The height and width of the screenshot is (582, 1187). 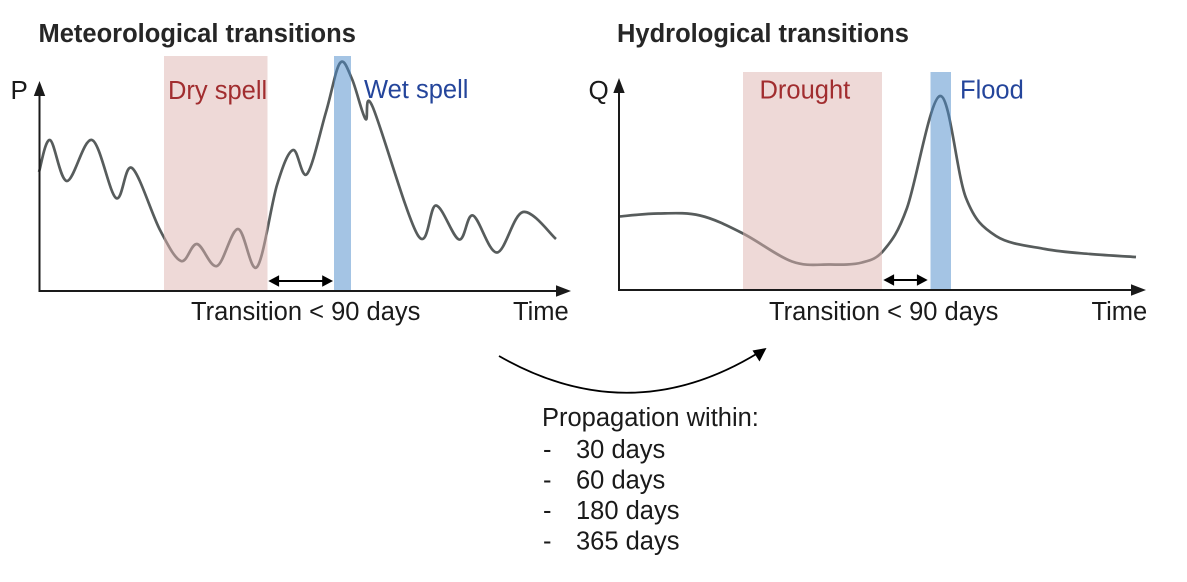 What do you see at coordinates (628, 542) in the screenshot?
I see `svg-text: 365 days` at bounding box center [628, 542].